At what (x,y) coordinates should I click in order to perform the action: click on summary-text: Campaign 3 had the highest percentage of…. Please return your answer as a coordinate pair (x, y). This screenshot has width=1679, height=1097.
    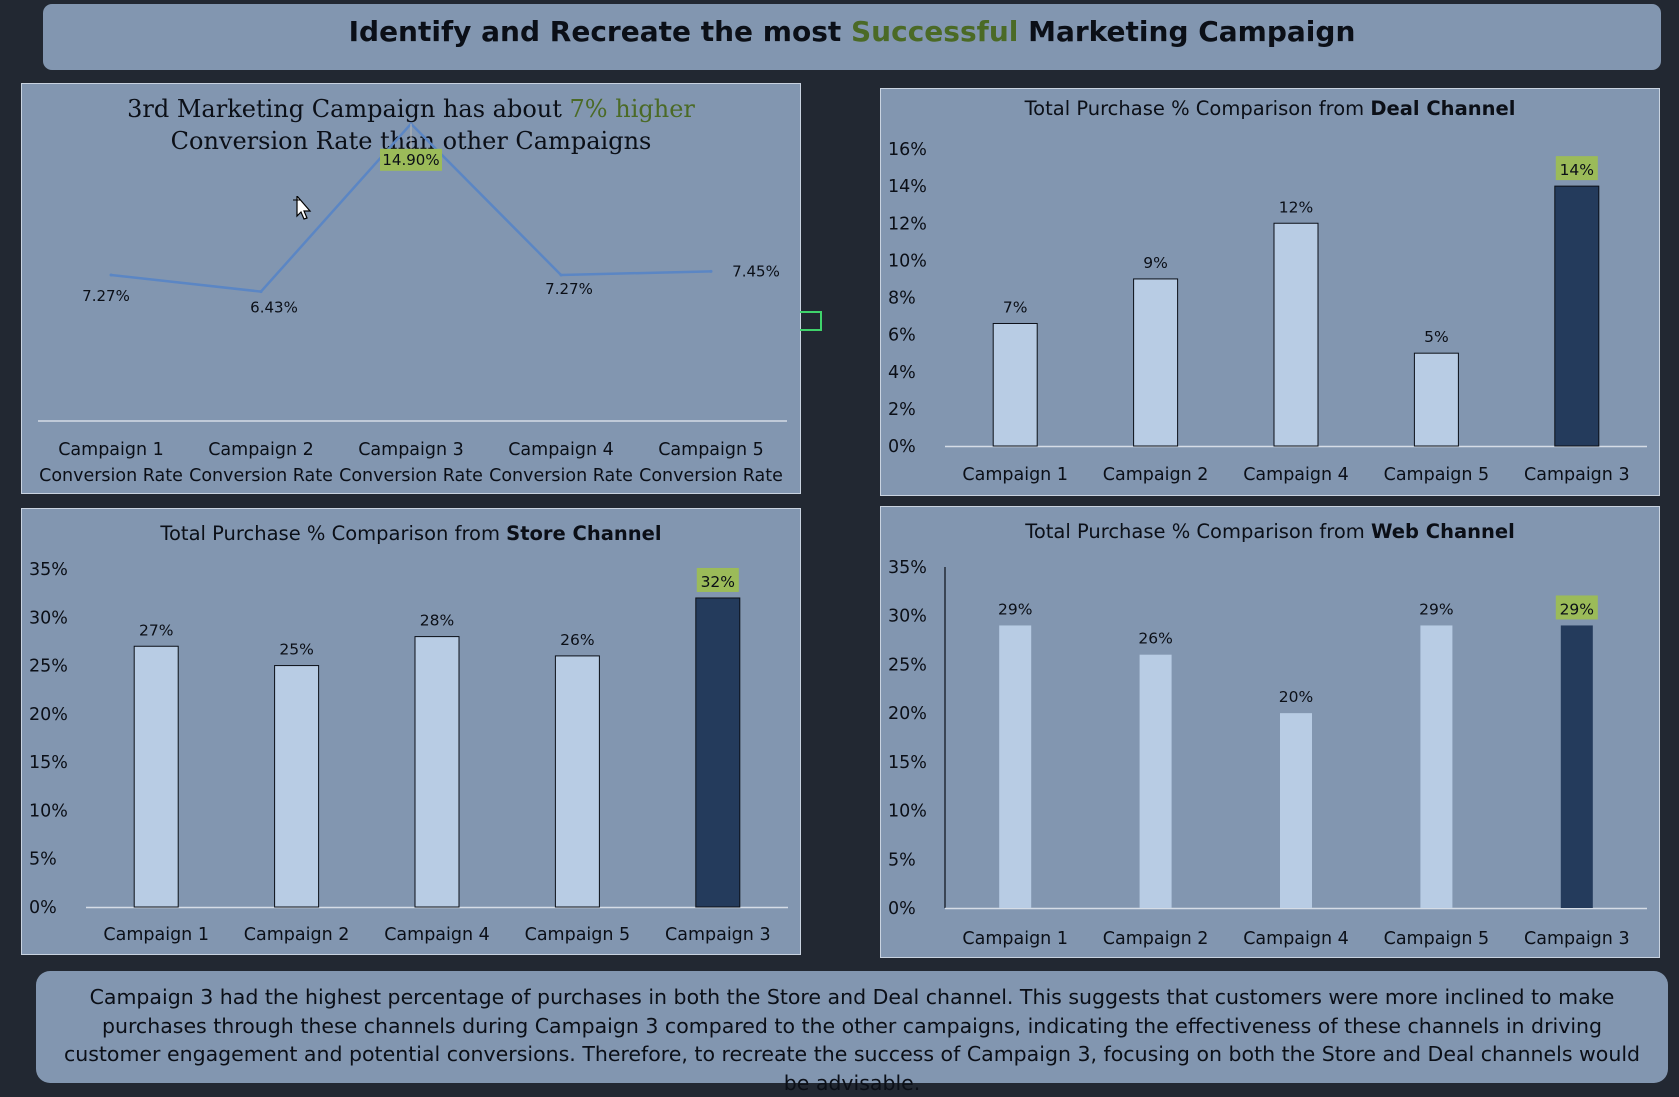
    Looking at the image, I should click on (852, 1033).